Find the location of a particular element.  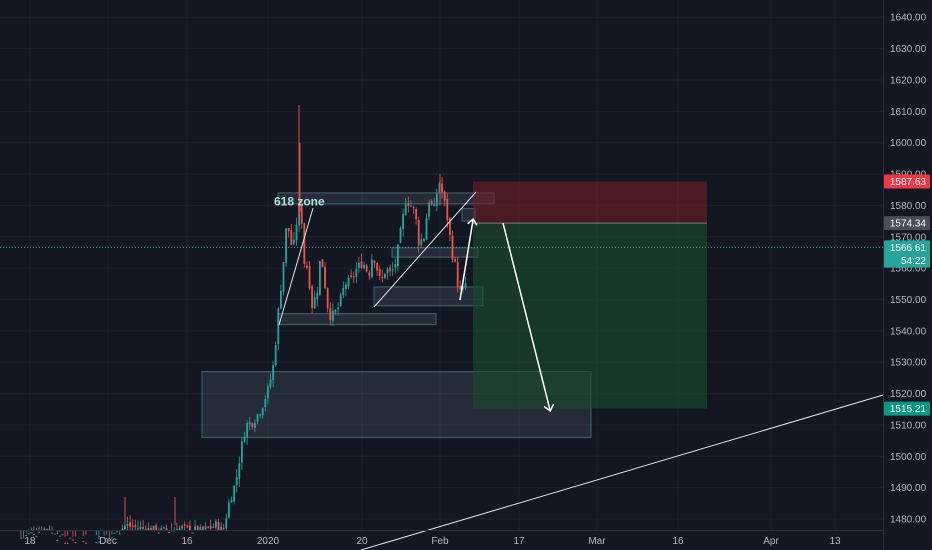

zone-right-mid is located at coordinates (435, 252).